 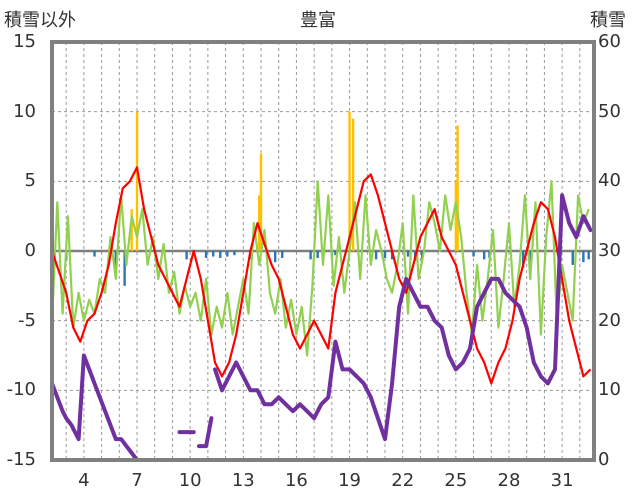 What do you see at coordinates (21, 459) in the screenshot?
I see `left-tick-label: -15` at bounding box center [21, 459].